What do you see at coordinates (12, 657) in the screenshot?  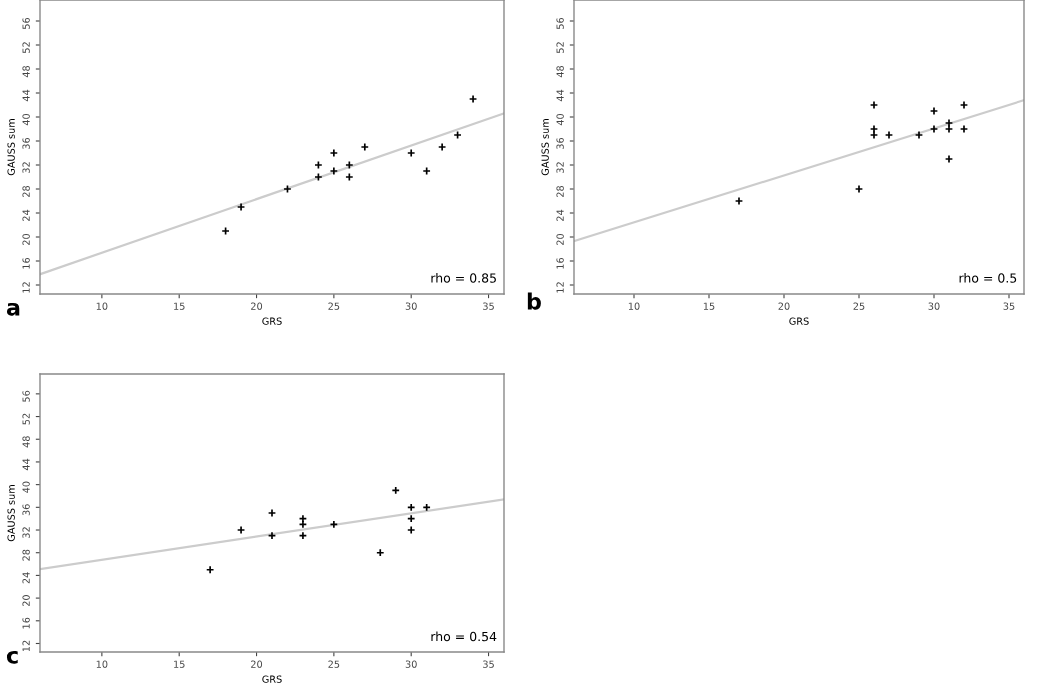 I see `text: c` at bounding box center [12, 657].